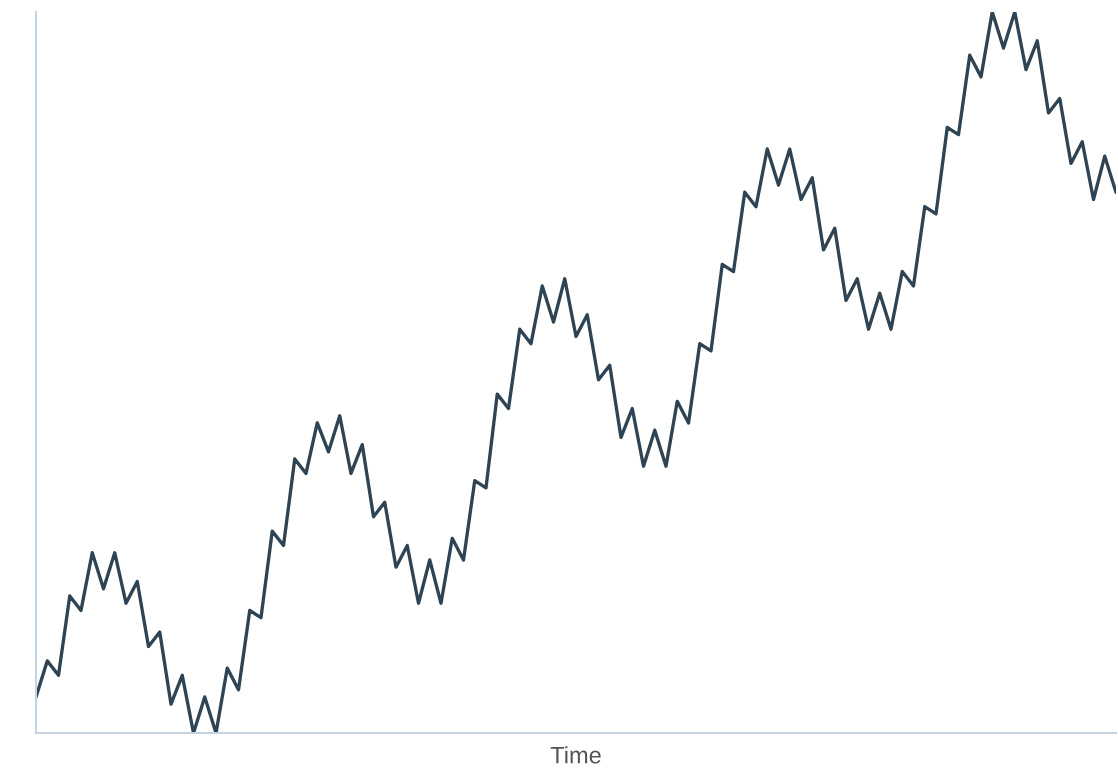  I want to click on x-axis-title: Time, so click(575, 755).